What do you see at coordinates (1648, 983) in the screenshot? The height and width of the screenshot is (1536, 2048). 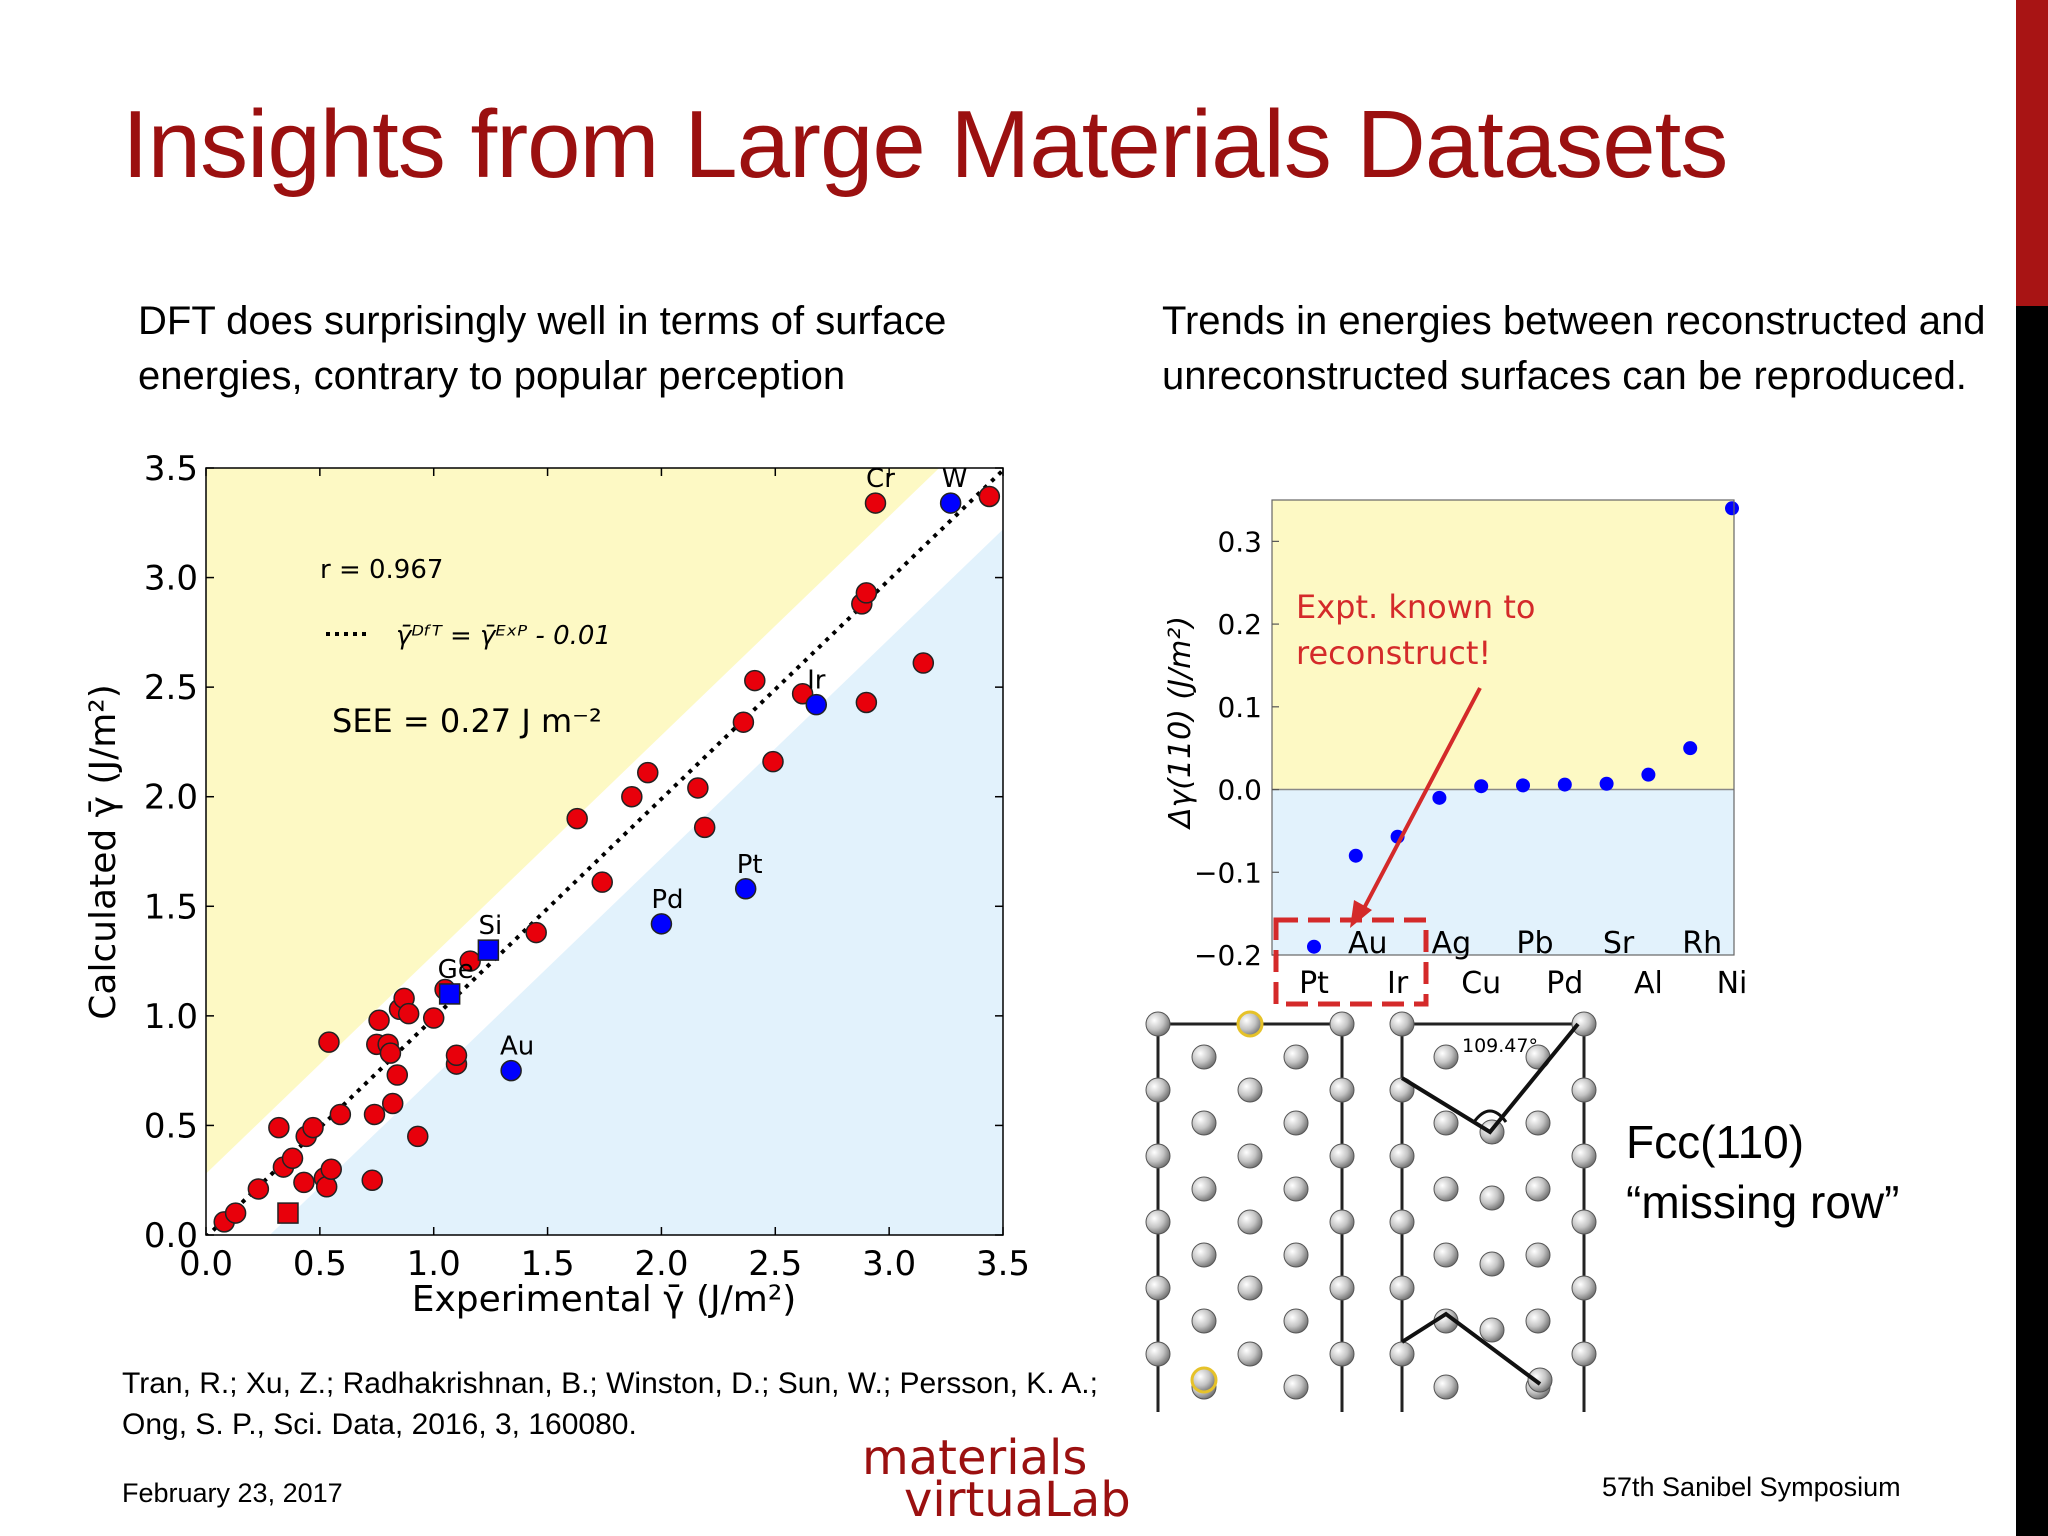 I see `category-label-lower: Al` at bounding box center [1648, 983].